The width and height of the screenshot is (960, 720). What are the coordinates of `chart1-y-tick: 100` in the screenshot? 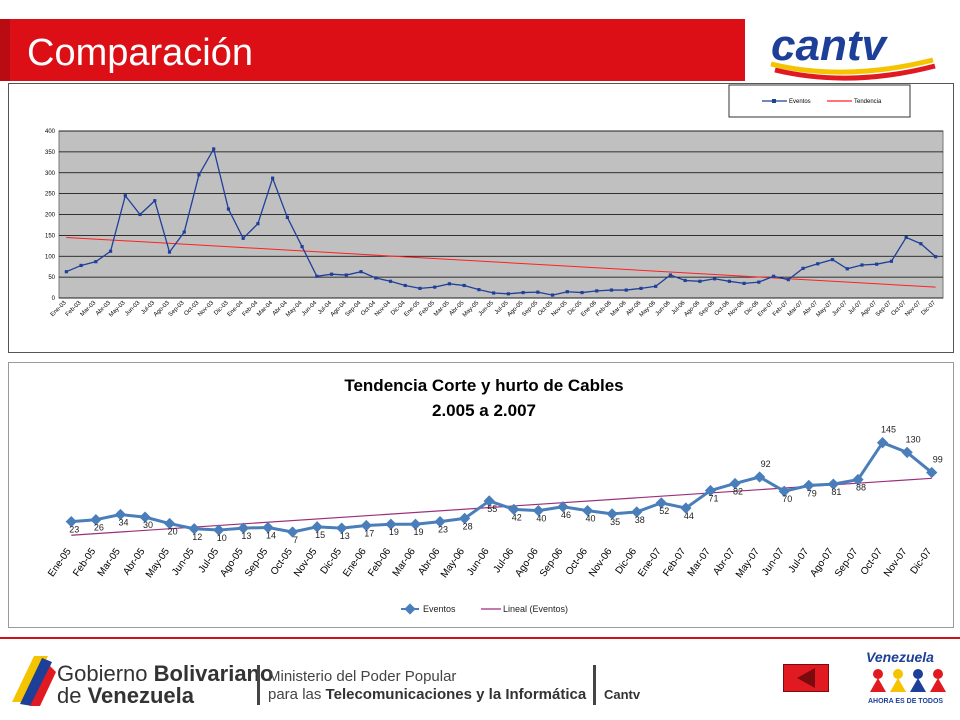 It's located at (50, 257).